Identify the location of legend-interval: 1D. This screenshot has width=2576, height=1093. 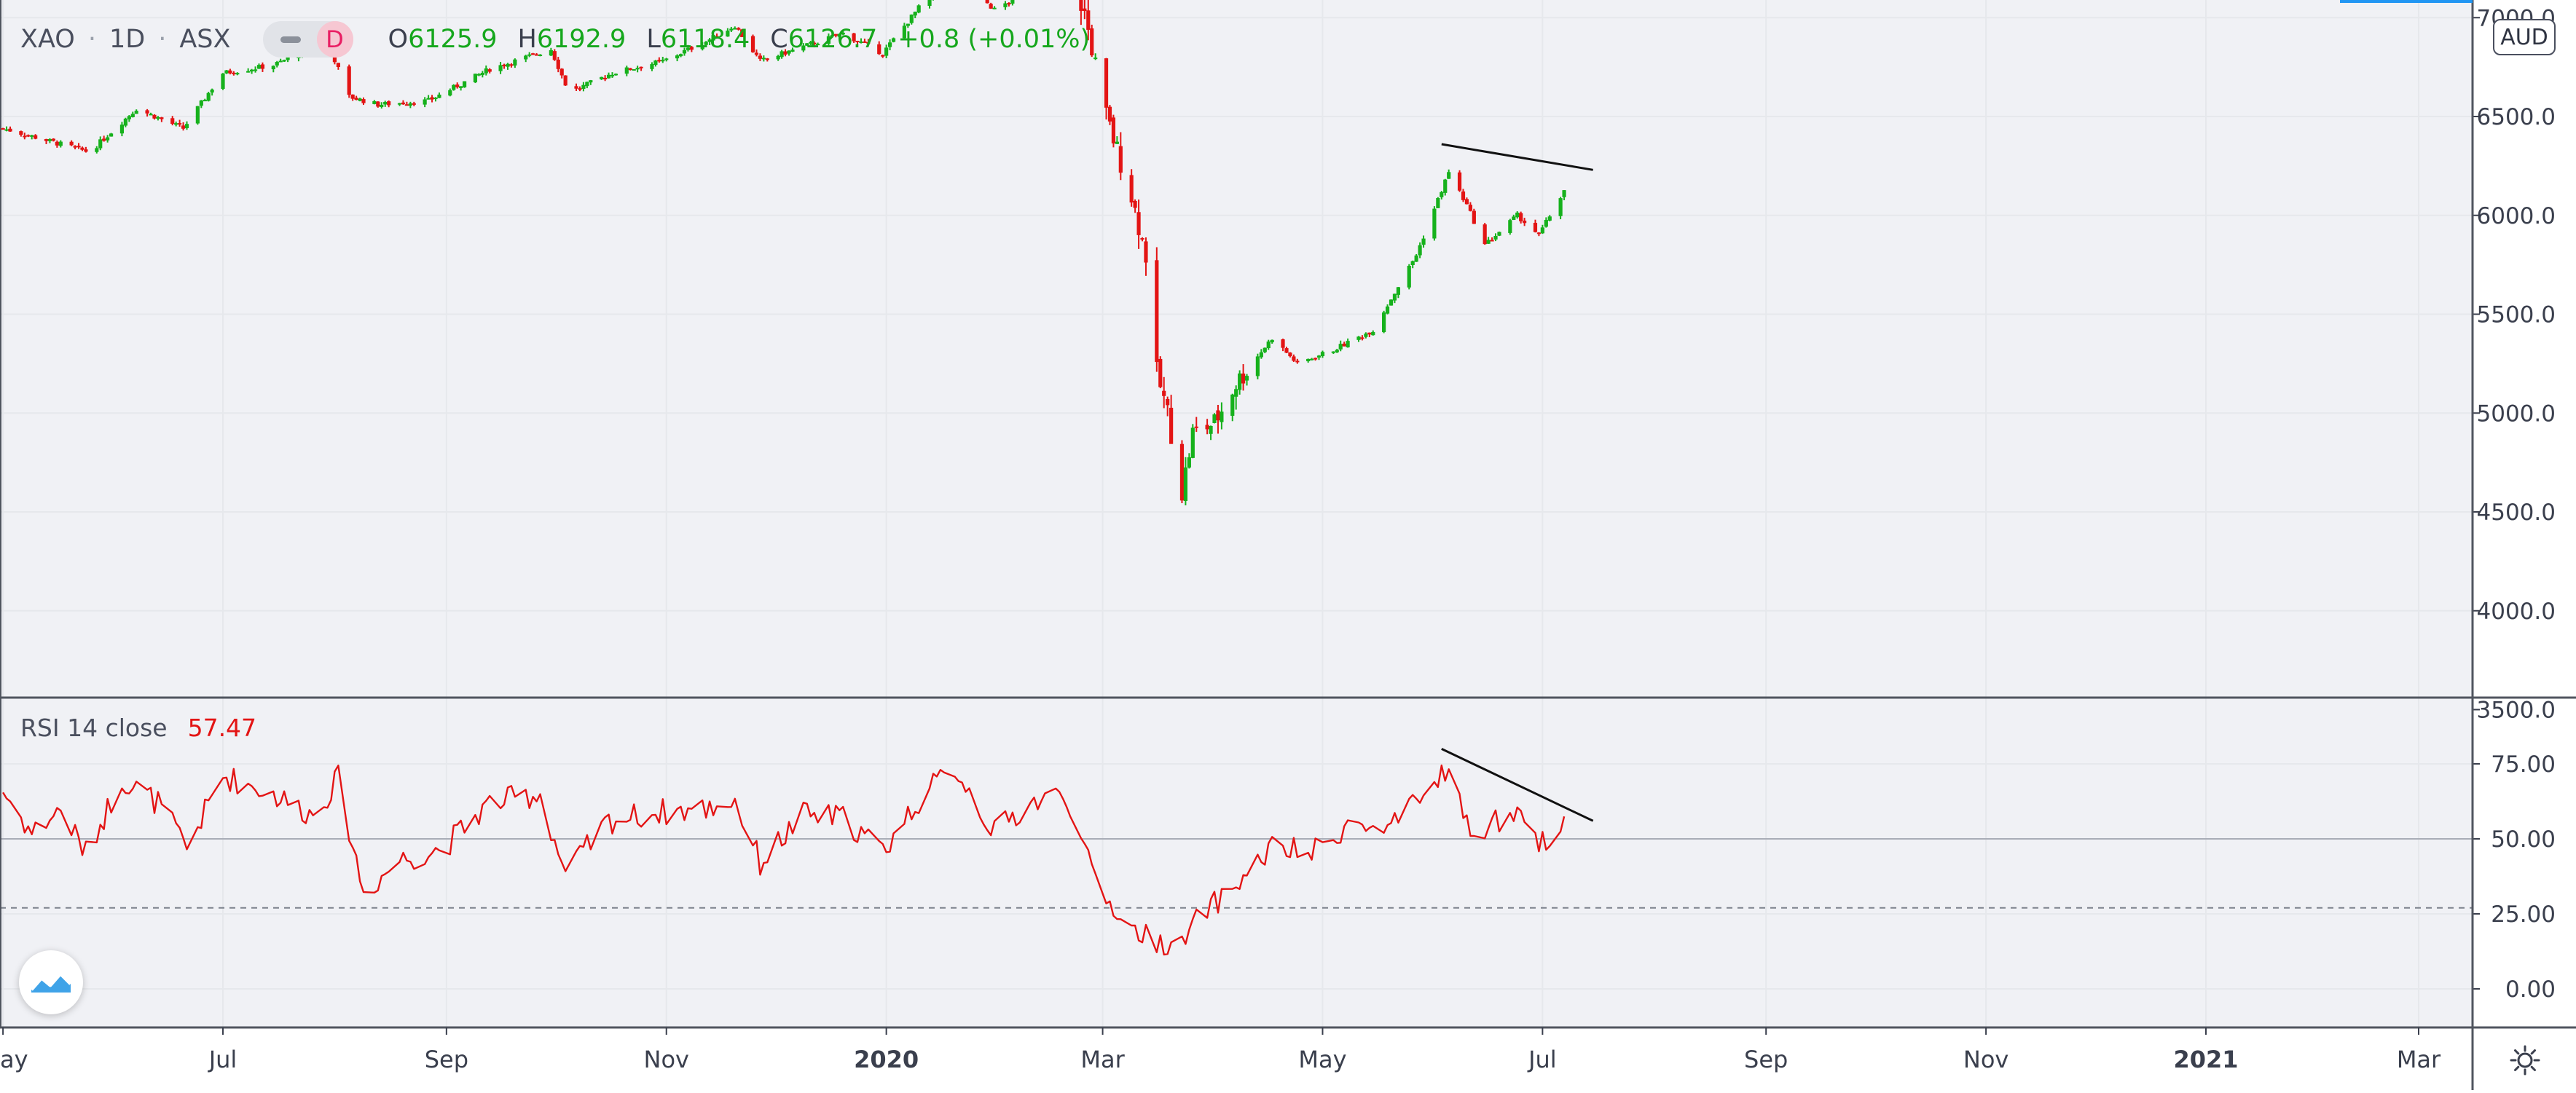
(127, 39).